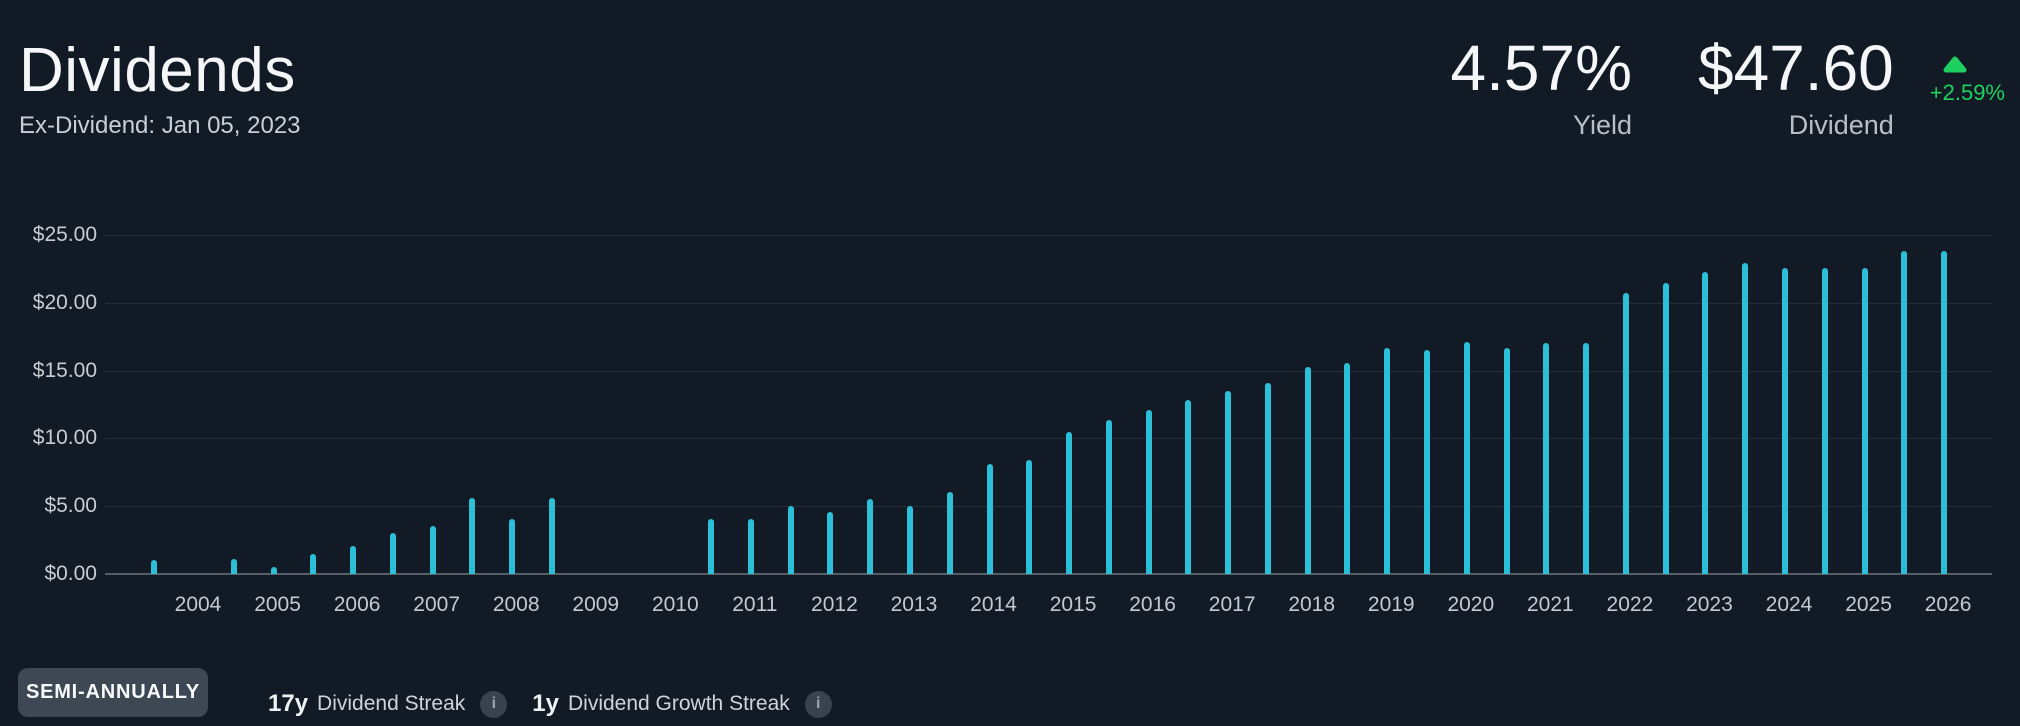 This screenshot has height=726, width=2020. What do you see at coordinates (1232, 604) in the screenshot?
I see `x-axis-year-label: 2017` at bounding box center [1232, 604].